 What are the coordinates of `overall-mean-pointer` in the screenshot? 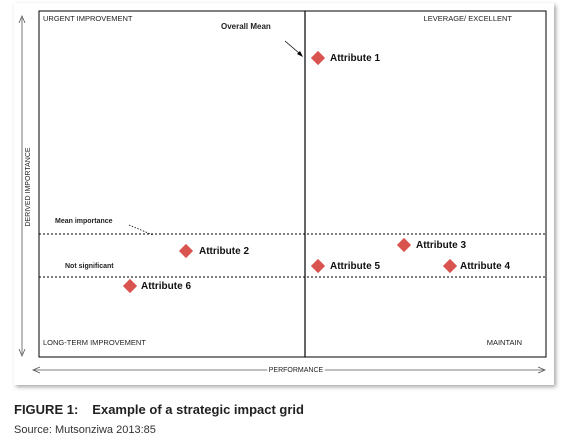 It's located at (292, 47).